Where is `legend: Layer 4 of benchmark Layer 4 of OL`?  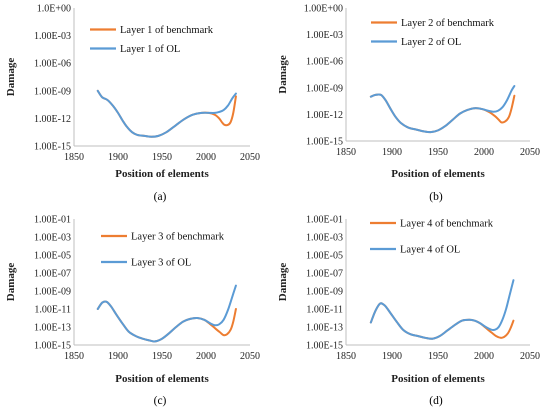 legend: Layer 4 of benchmark Layer 4 of OL is located at coordinates (442, 236).